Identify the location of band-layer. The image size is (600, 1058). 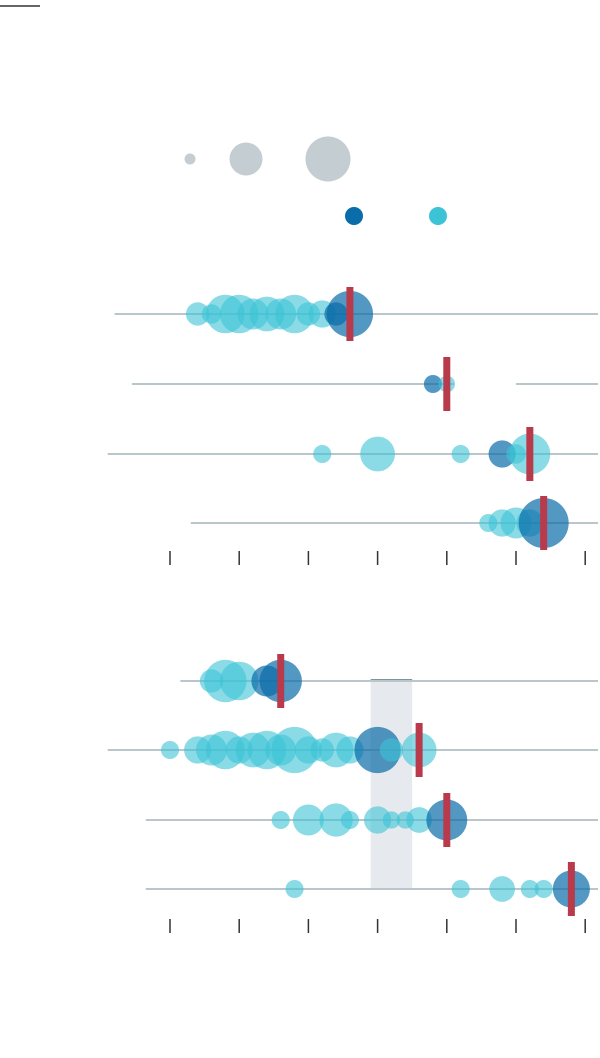
(391, 784).